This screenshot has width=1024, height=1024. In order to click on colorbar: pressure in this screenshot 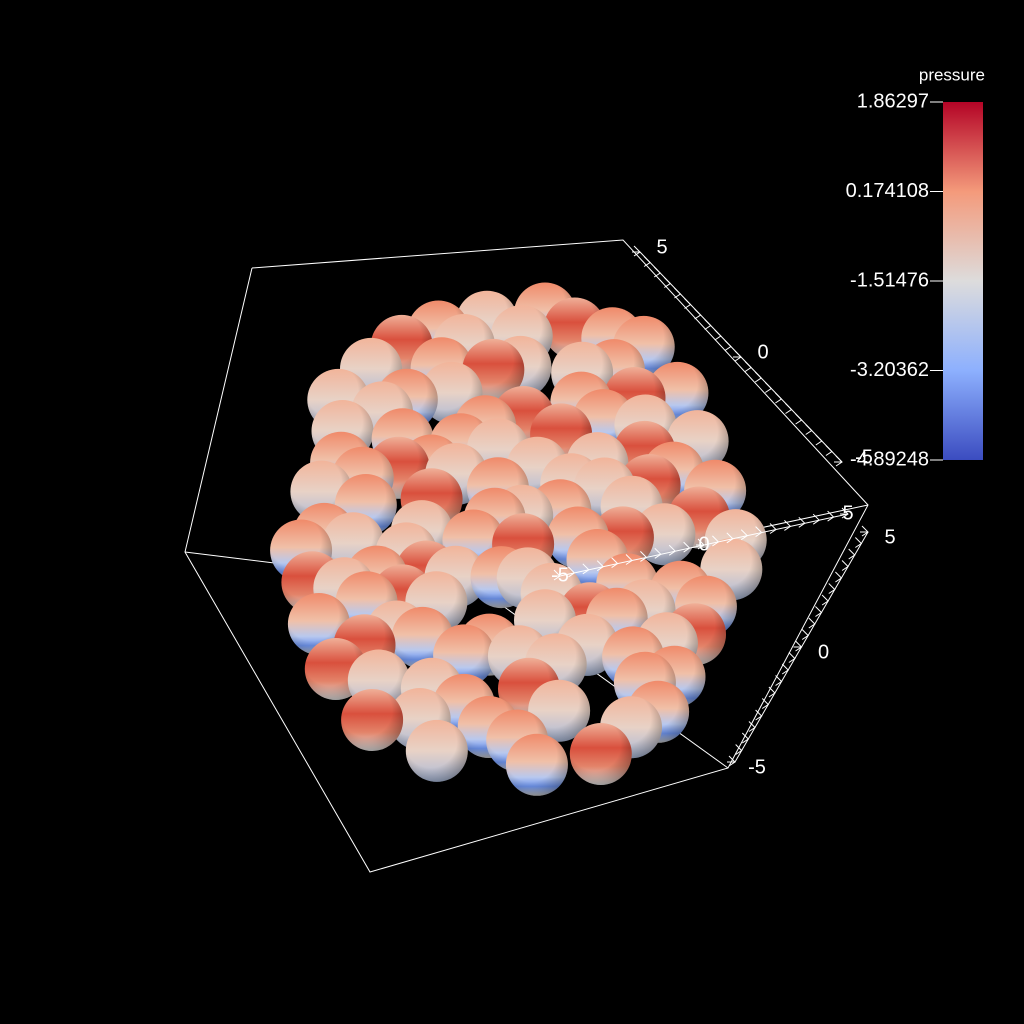, I will do `click(952, 262)`.